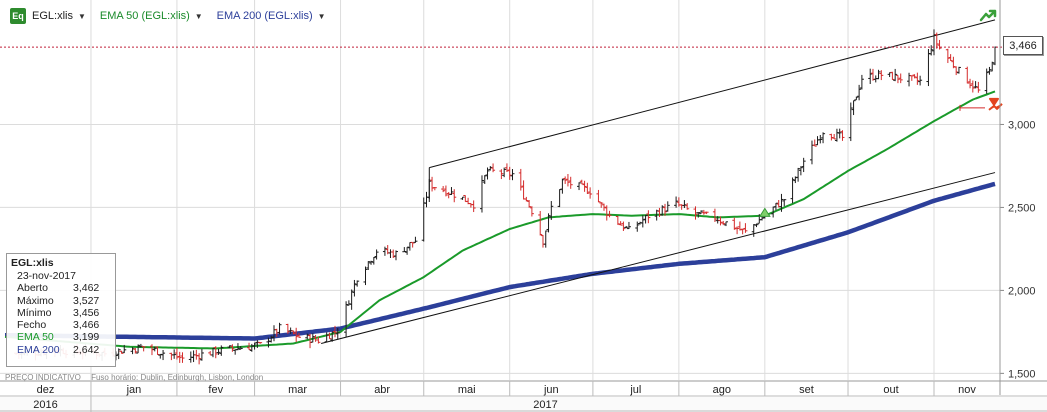 Image resolution: width=1047 pixels, height=412 pixels. What do you see at coordinates (134, 390) in the screenshot?
I see `x-month-label: jan` at bounding box center [134, 390].